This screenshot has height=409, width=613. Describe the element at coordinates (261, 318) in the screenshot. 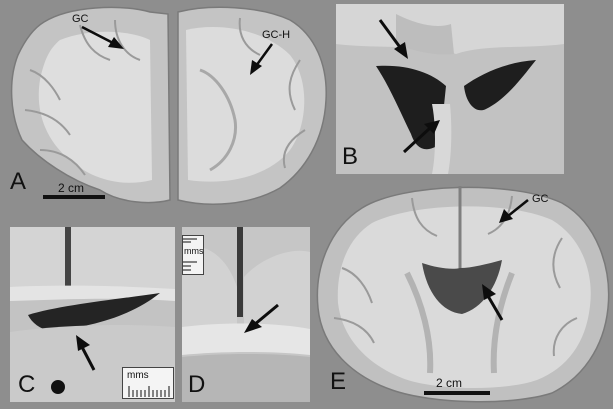

I see `panel-d-arrow-icon` at that location.